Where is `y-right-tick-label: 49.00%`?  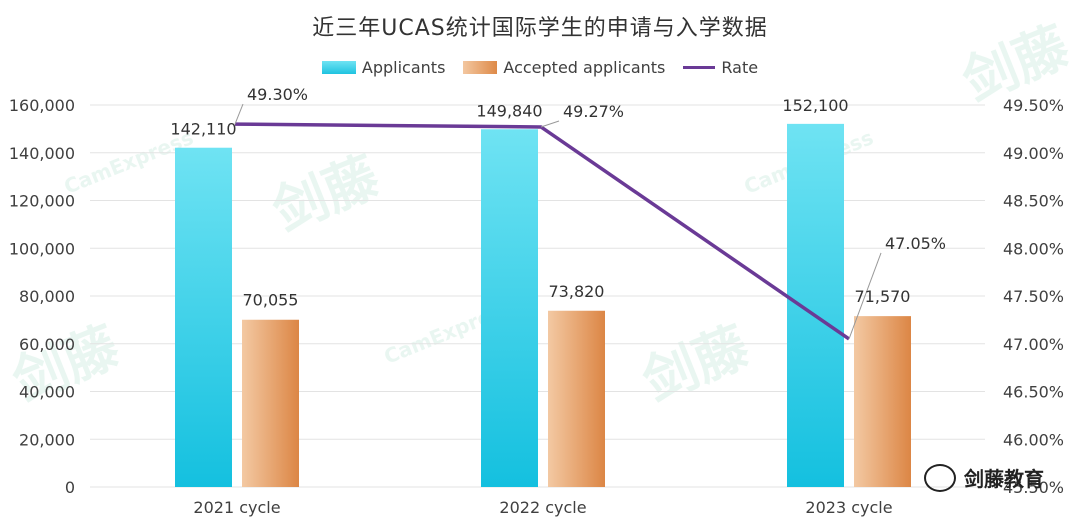
y-right-tick-label: 49.00% is located at coordinates (1033, 153).